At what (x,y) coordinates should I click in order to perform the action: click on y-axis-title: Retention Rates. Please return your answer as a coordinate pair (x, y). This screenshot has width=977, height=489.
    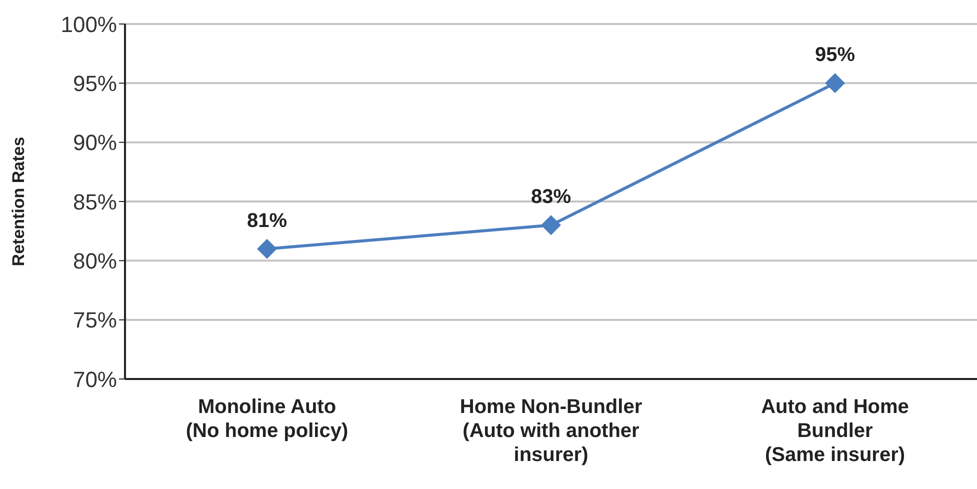
    Looking at the image, I should click on (18, 201).